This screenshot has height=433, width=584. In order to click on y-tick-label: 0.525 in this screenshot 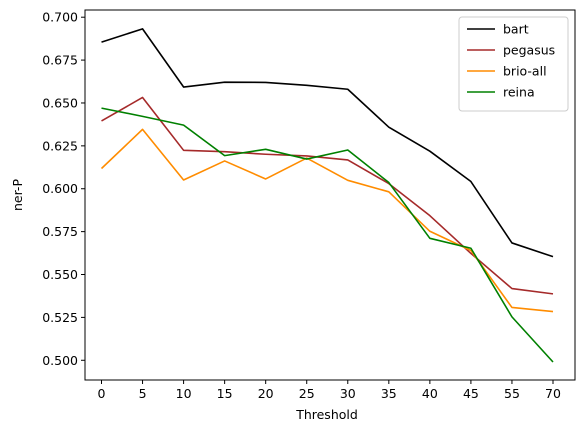, I will do `click(60, 317)`.